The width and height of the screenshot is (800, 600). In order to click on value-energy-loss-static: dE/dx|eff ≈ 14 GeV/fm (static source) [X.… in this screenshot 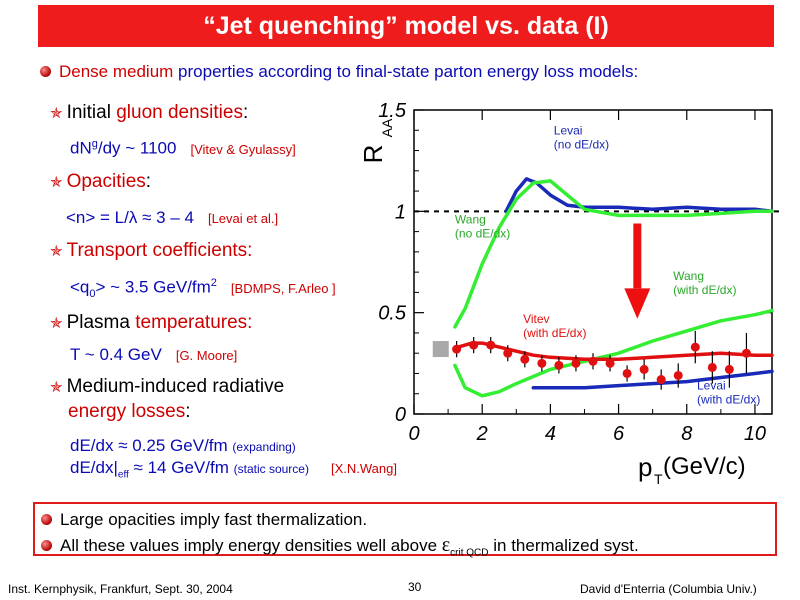, I will do `click(233, 469)`.